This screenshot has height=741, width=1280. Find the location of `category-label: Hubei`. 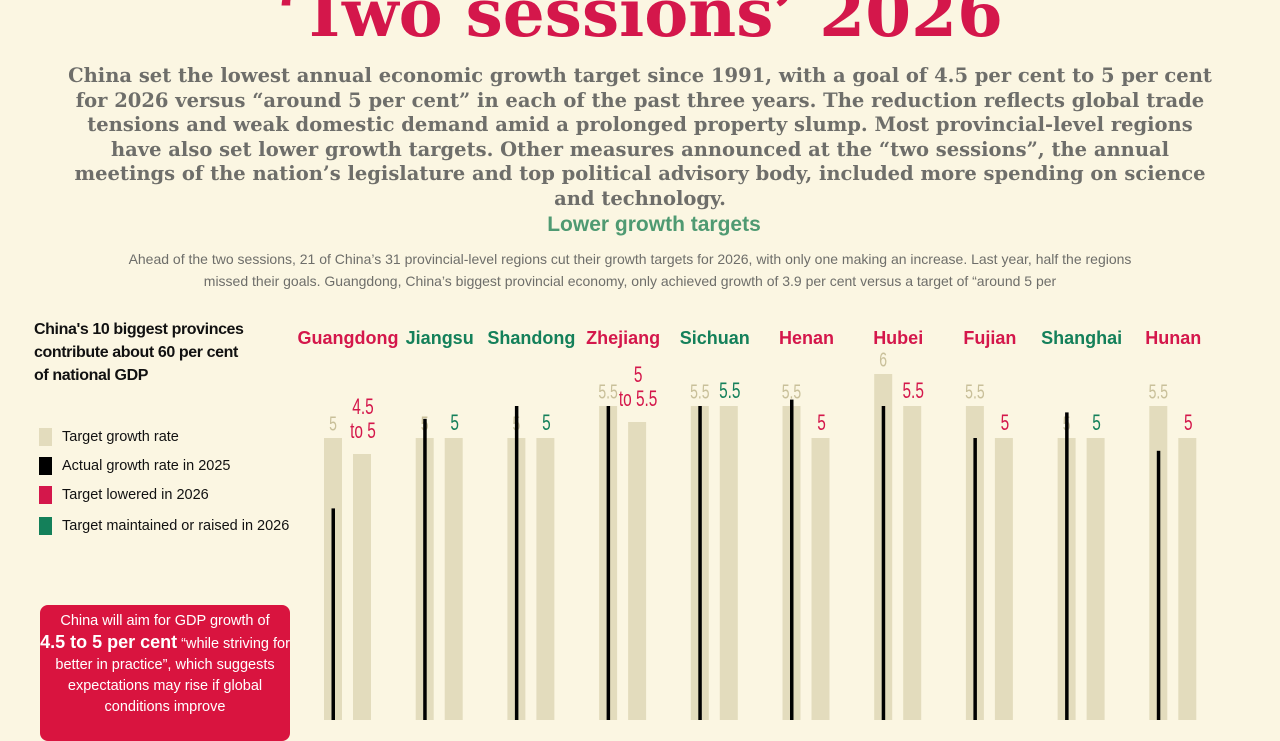

category-label: Hubei is located at coordinates (898, 338).